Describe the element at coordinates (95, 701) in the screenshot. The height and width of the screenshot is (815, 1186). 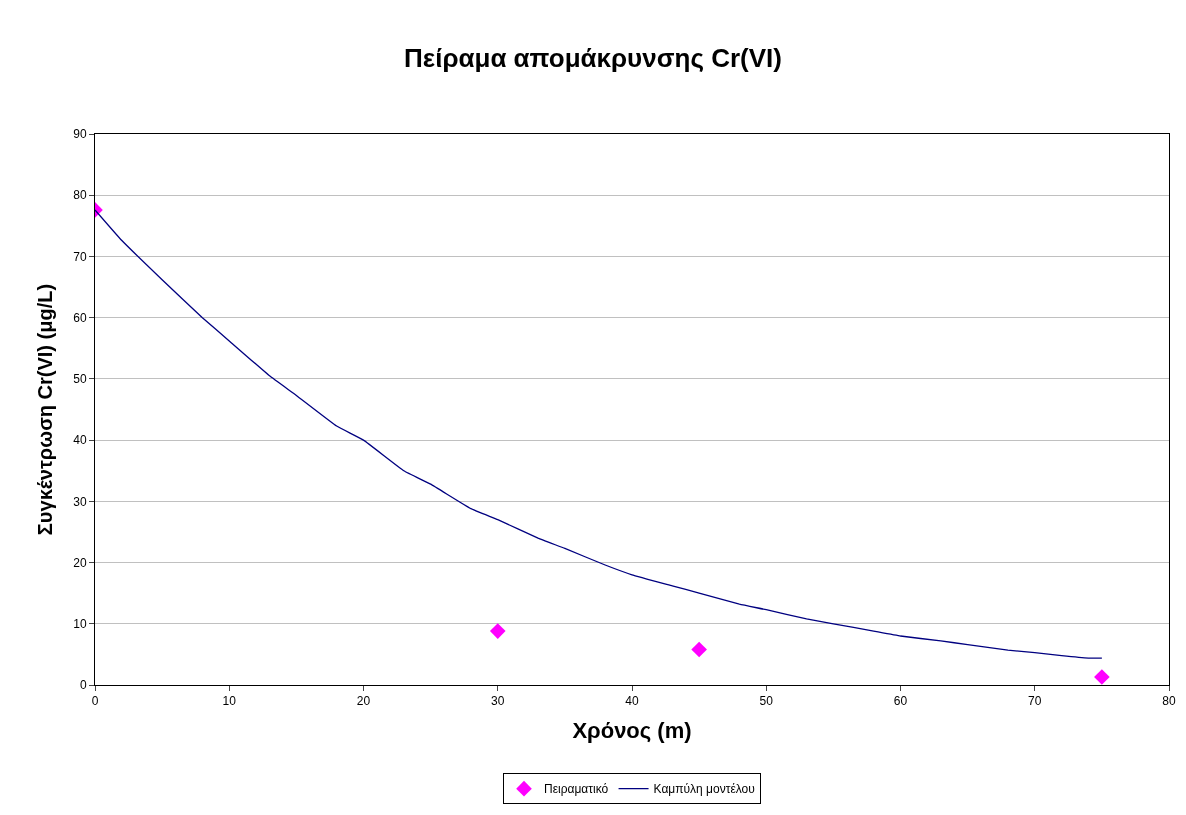
I see `x-tick-label: 0` at that location.